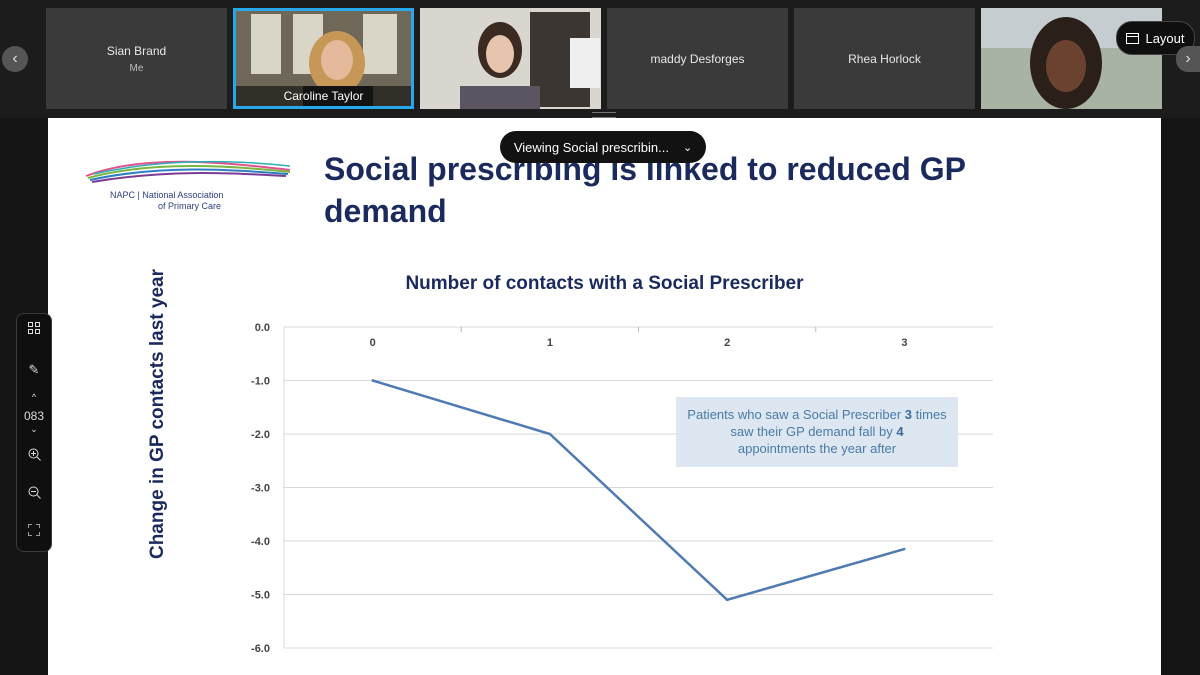 This screenshot has height=675, width=1200. Describe the element at coordinates (34, 416) in the screenshot. I see `zoom-level: 083` at that location.